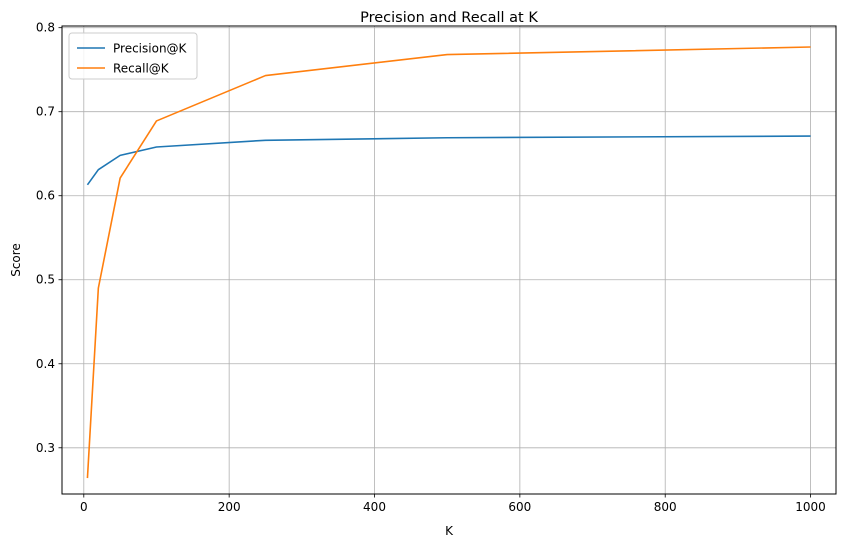  What do you see at coordinates (449, 18) in the screenshot?
I see `chart-title: Precision and Recall at K` at bounding box center [449, 18].